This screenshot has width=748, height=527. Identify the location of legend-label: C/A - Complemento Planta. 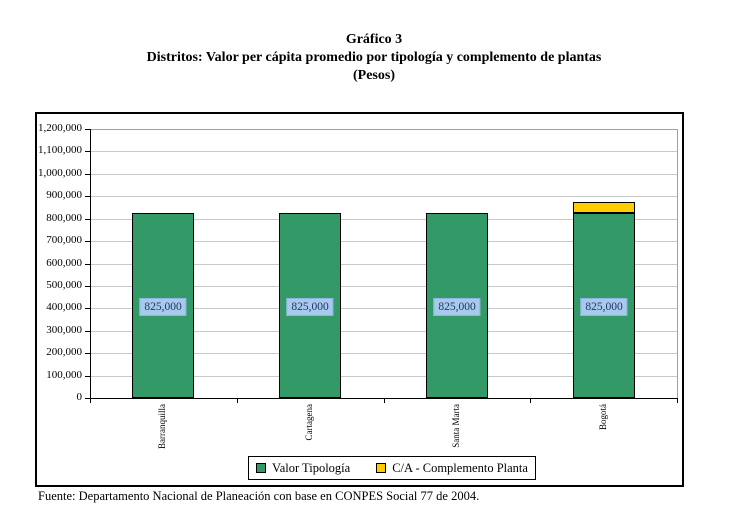
(460, 467).